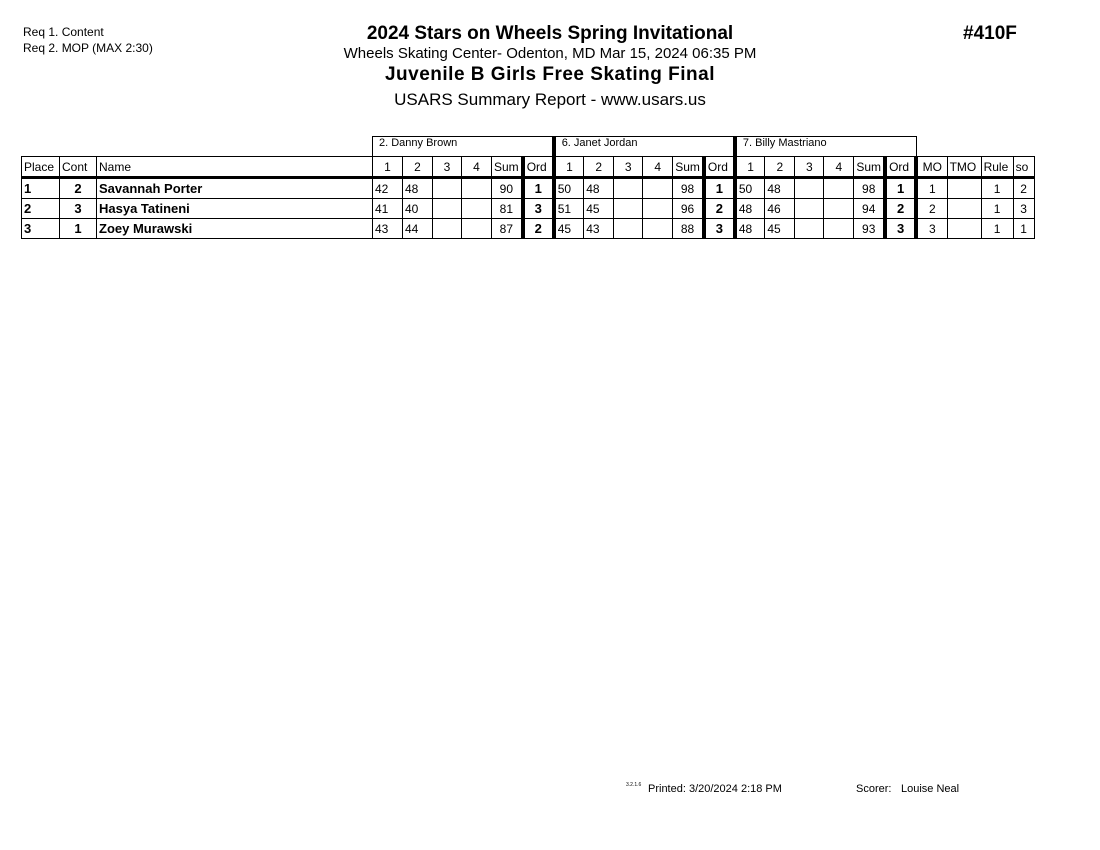 The height and width of the screenshot is (850, 1100). What do you see at coordinates (387, 188) in the screenshot?
I see `mark: 42` at bounding box center [387, 188].